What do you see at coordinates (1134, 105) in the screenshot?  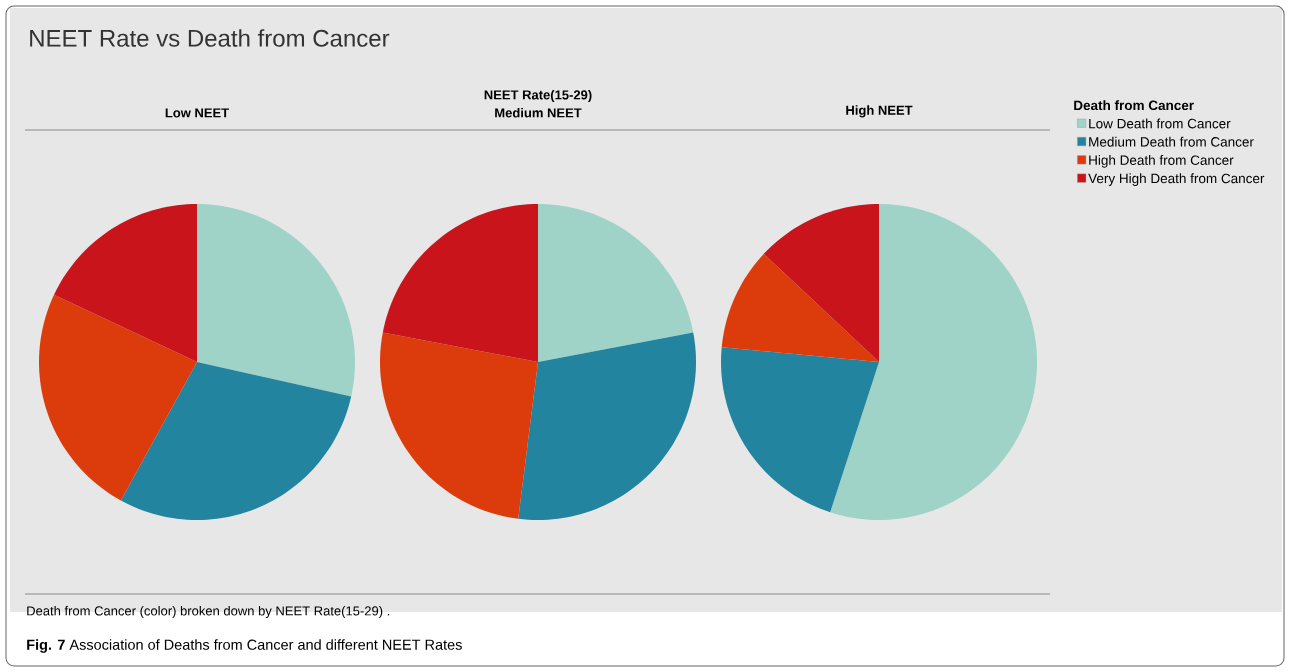 I see `legend-title: Death from Cancer` at bounding box center [1134, 105].